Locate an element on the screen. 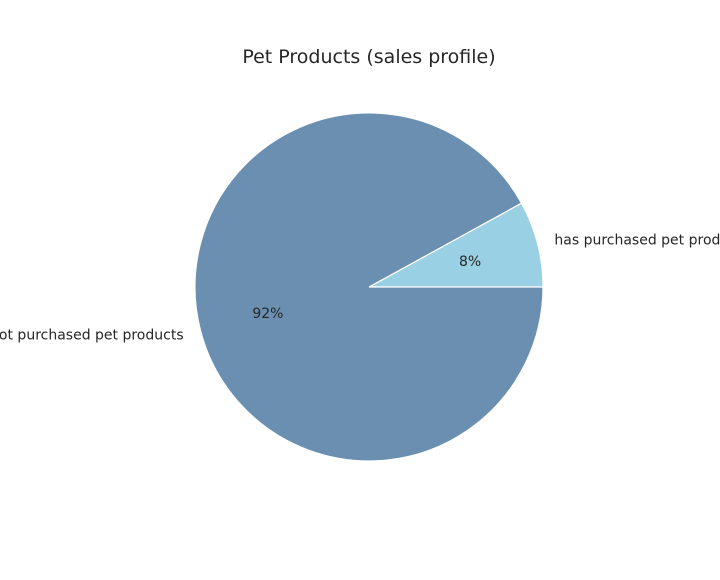 This screenshot has height=580, width=720. slice-label-1: has not purchased pet products is located at coordinates (92, 336).